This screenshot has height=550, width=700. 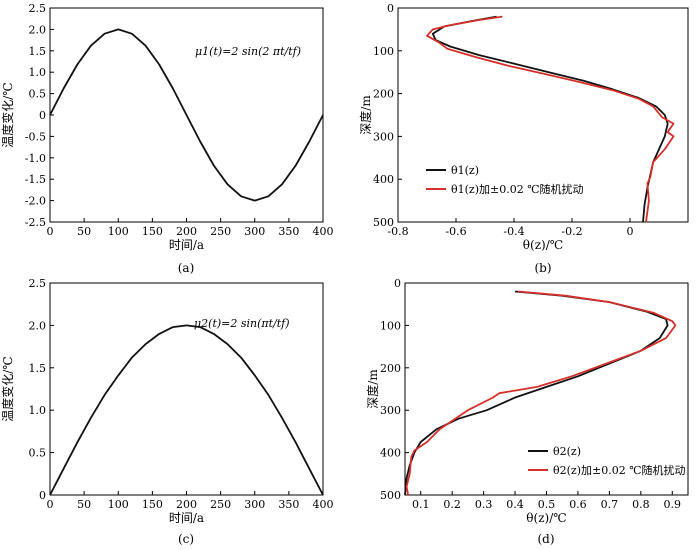 What do you see at coordinates (35, 201) in the screenshot?
I see `y-tick-label: -2.0` at bounding box center [35, 201].